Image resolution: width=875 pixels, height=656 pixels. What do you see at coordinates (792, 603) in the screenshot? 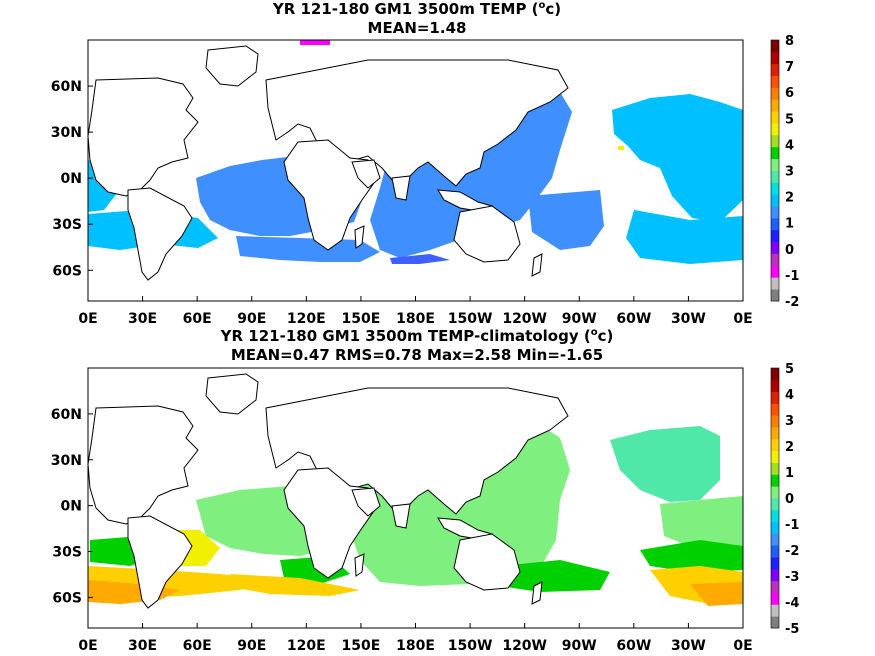
I see `colorbar-label: -4` at bounding box center [792, 603].